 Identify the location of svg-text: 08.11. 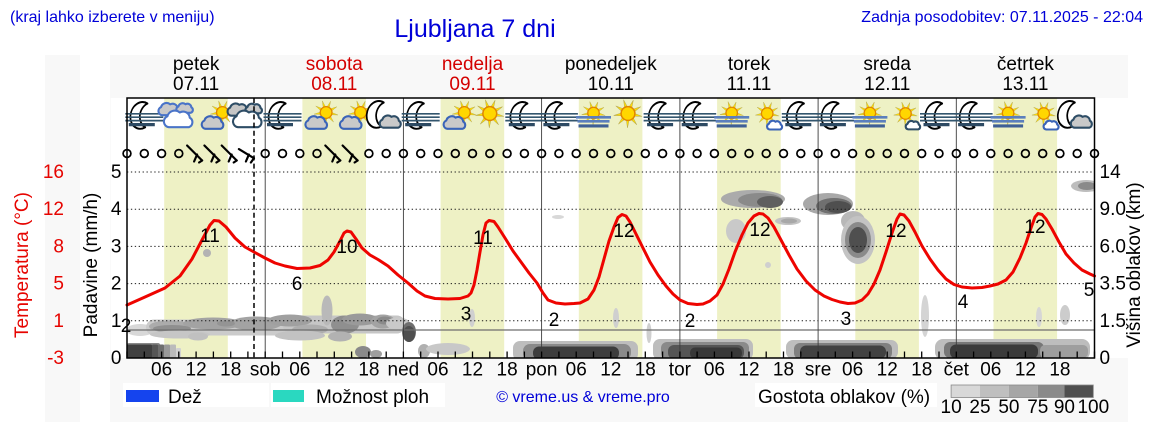
(334, 84).